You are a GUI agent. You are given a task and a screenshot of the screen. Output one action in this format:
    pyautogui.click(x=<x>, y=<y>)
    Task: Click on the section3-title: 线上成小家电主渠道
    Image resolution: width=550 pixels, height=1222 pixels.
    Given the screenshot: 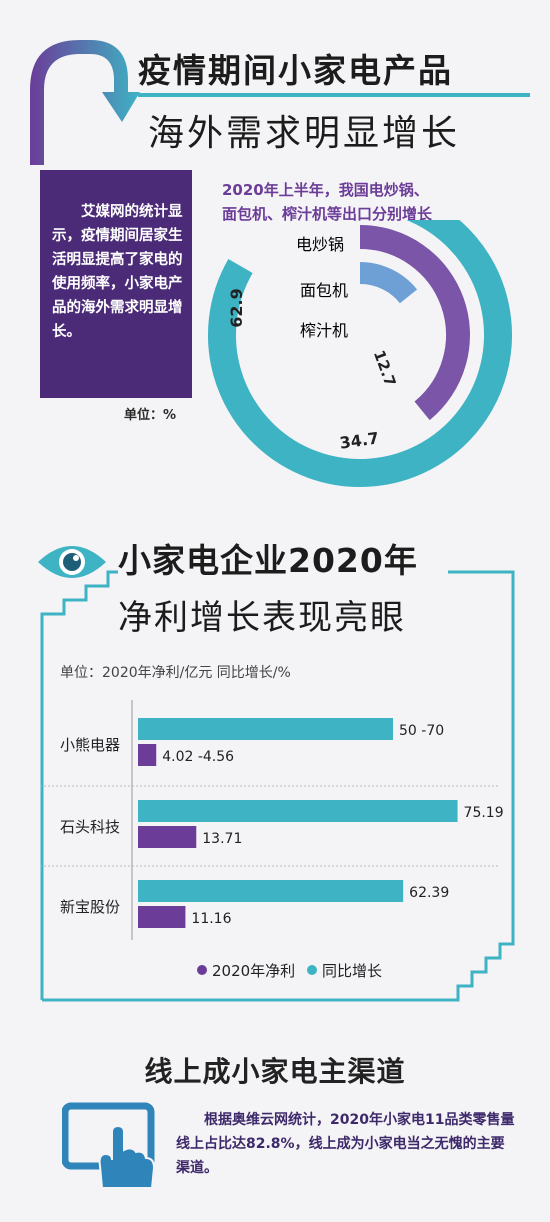 What is the action you would take?
    pyautogui.click(x=275, y=1071)
    